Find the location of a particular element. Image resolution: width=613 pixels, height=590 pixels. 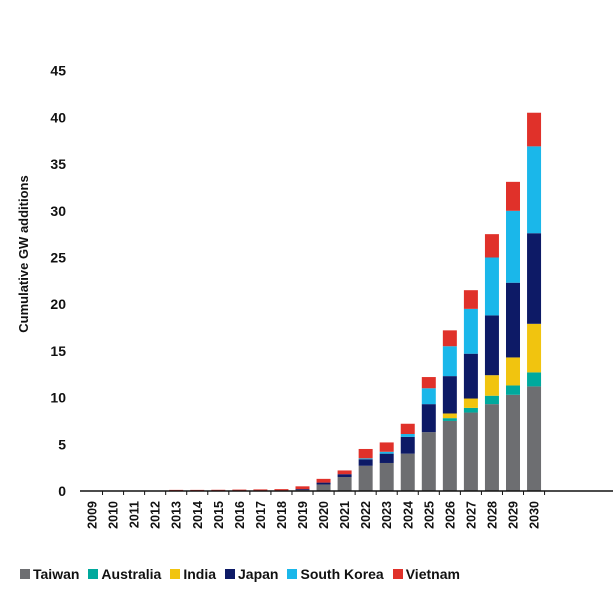

bar-segment-japan-2030 is located at coordinates (534, 278).